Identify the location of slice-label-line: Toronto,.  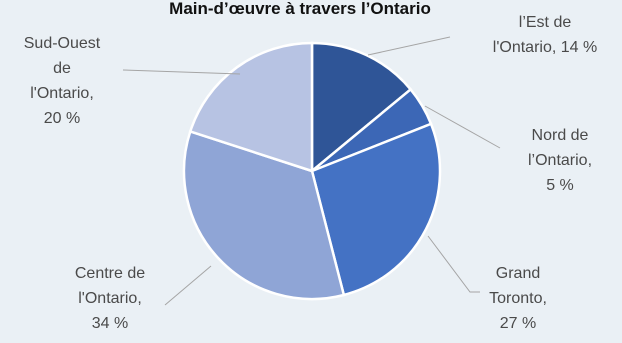
(518, 298).